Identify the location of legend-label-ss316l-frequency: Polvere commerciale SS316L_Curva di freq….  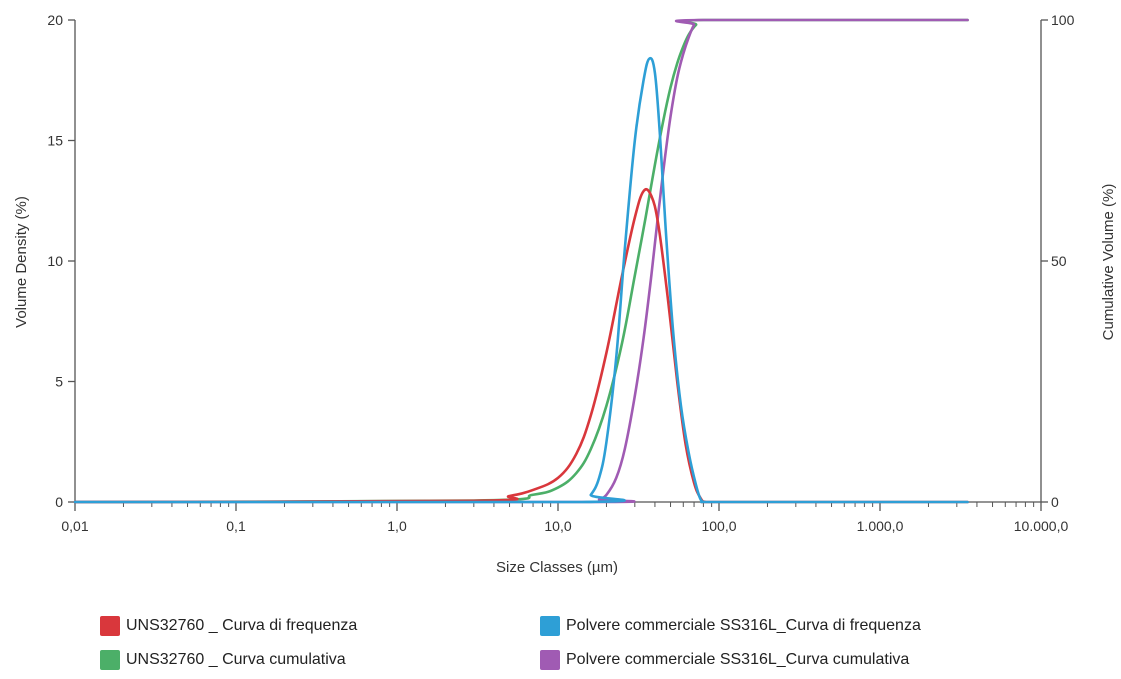
(743, 625).